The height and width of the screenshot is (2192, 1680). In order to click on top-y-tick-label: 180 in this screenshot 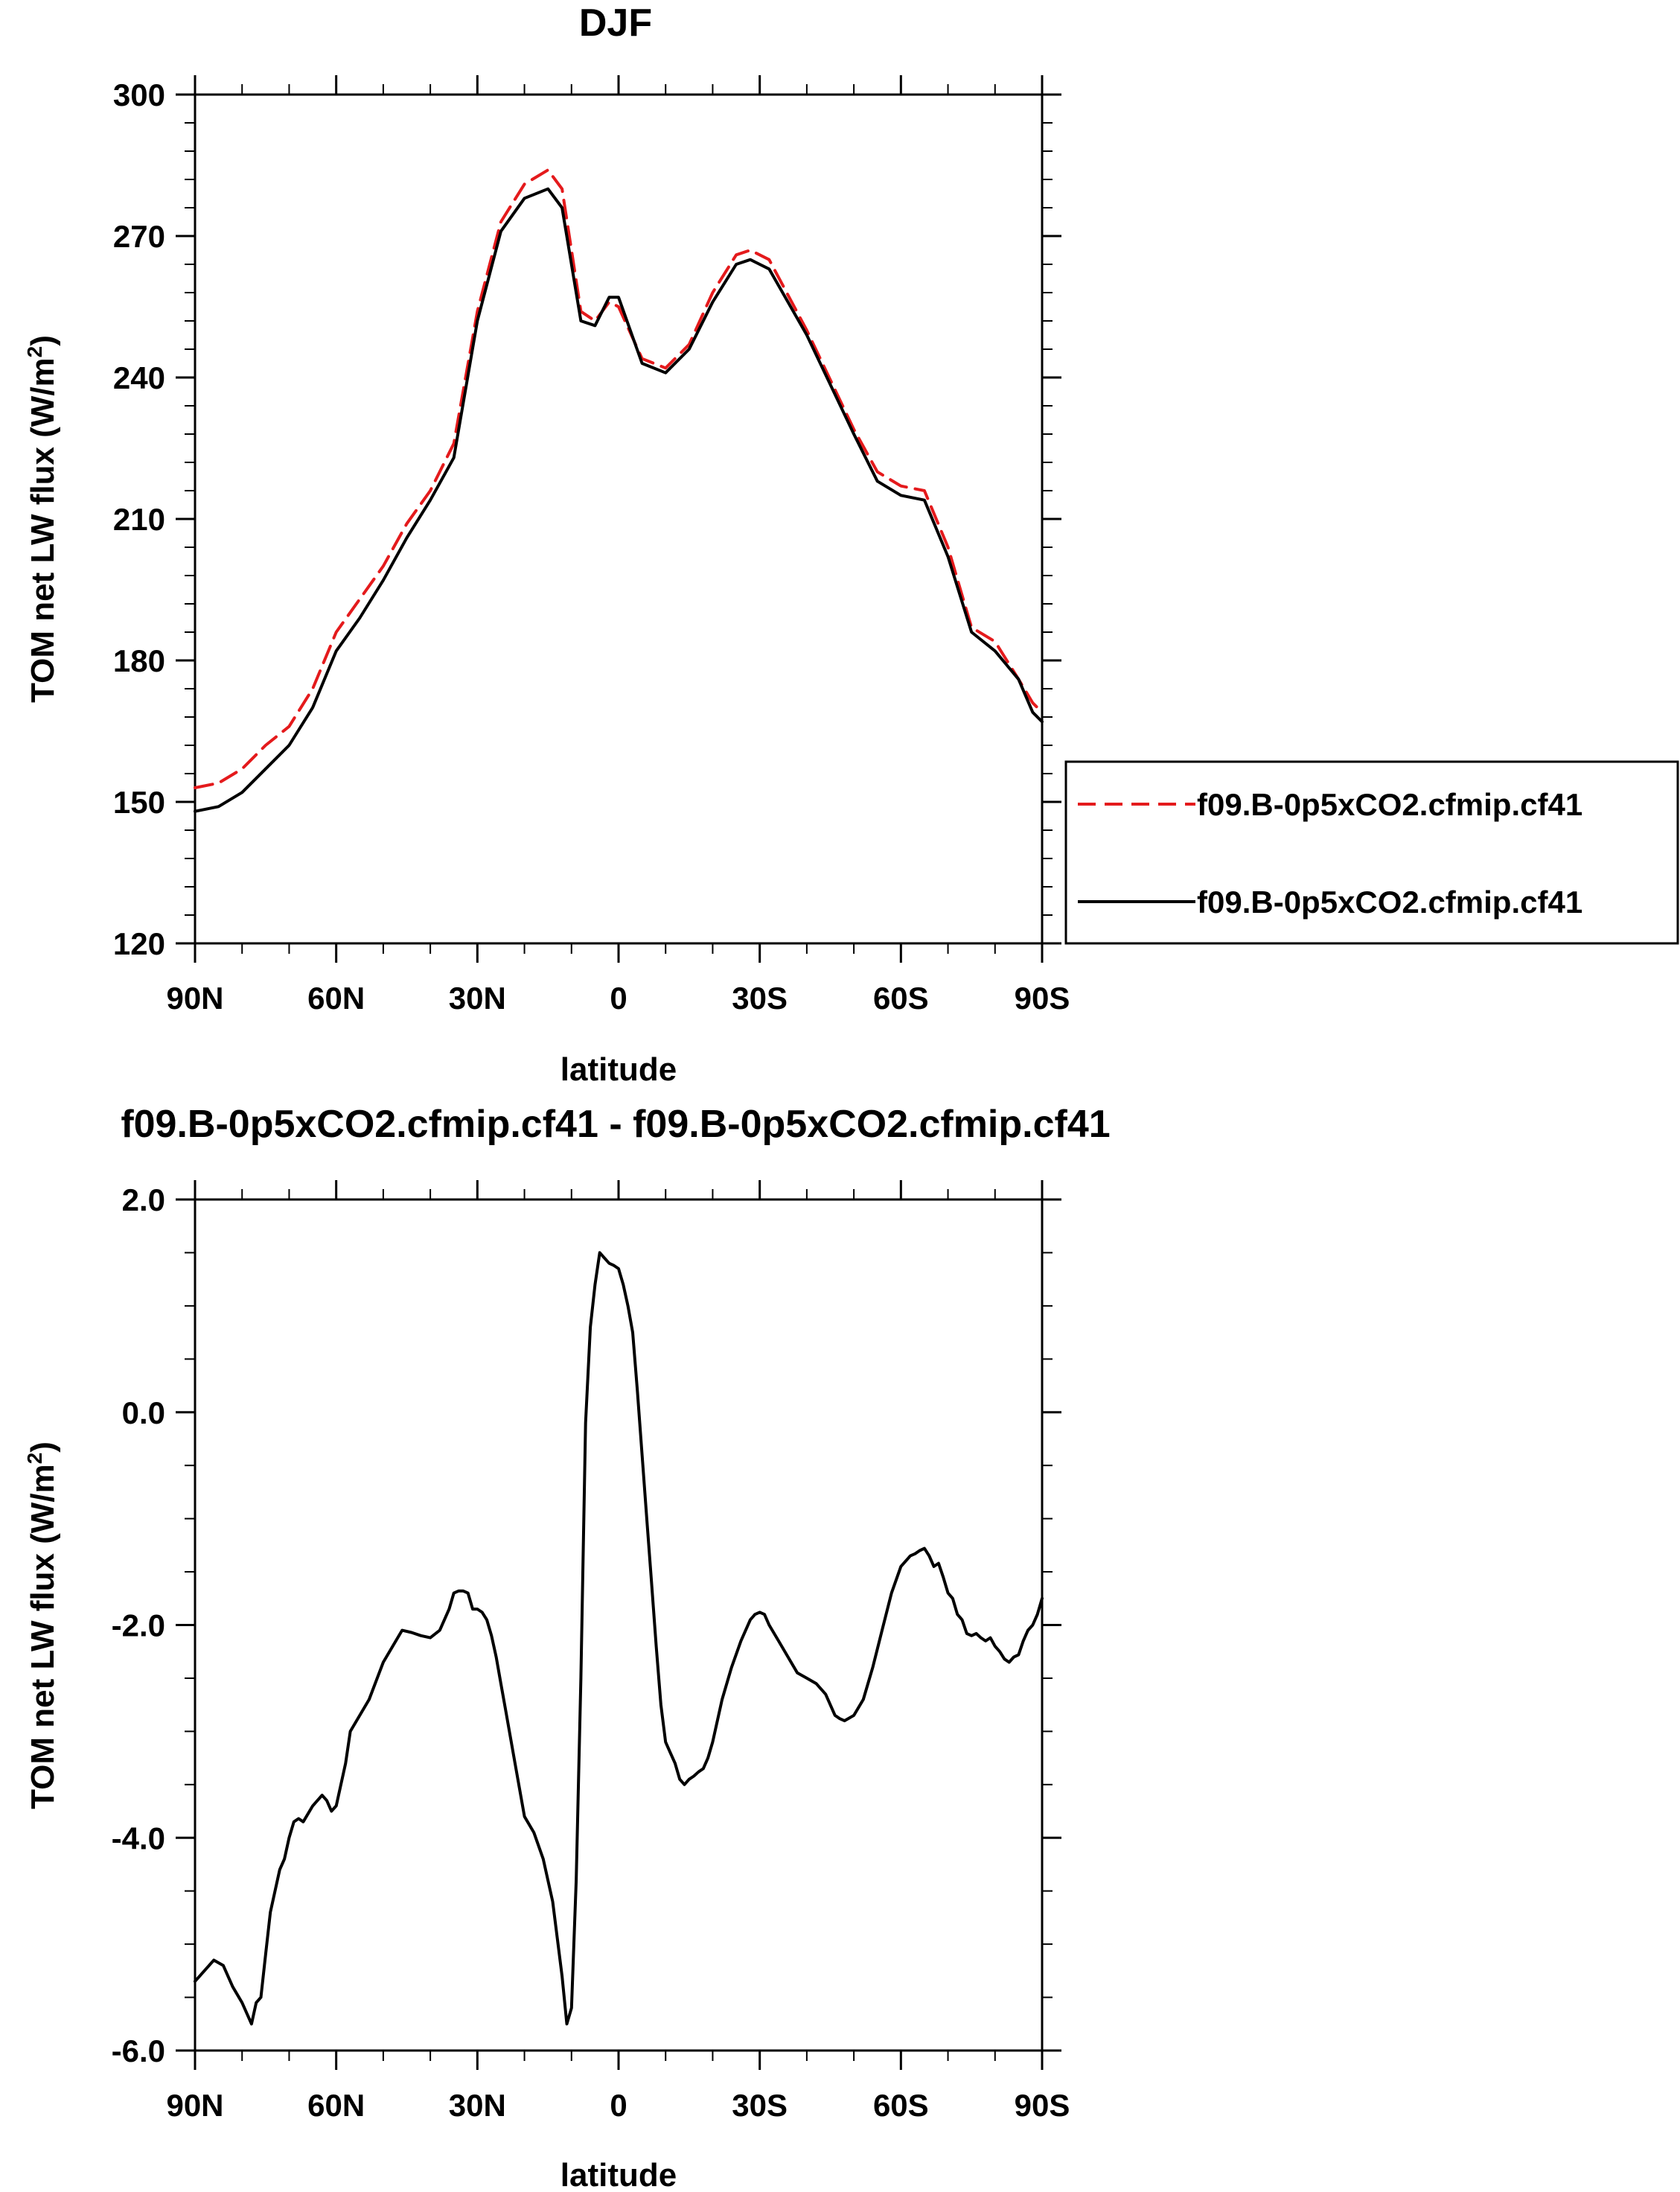, I will do `click(139, 660)`.